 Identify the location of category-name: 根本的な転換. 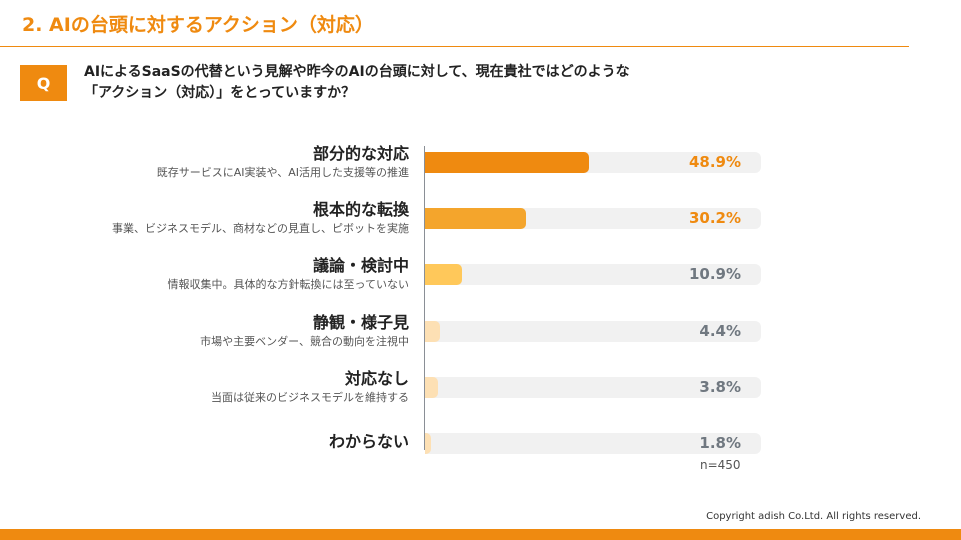
(360, 209).